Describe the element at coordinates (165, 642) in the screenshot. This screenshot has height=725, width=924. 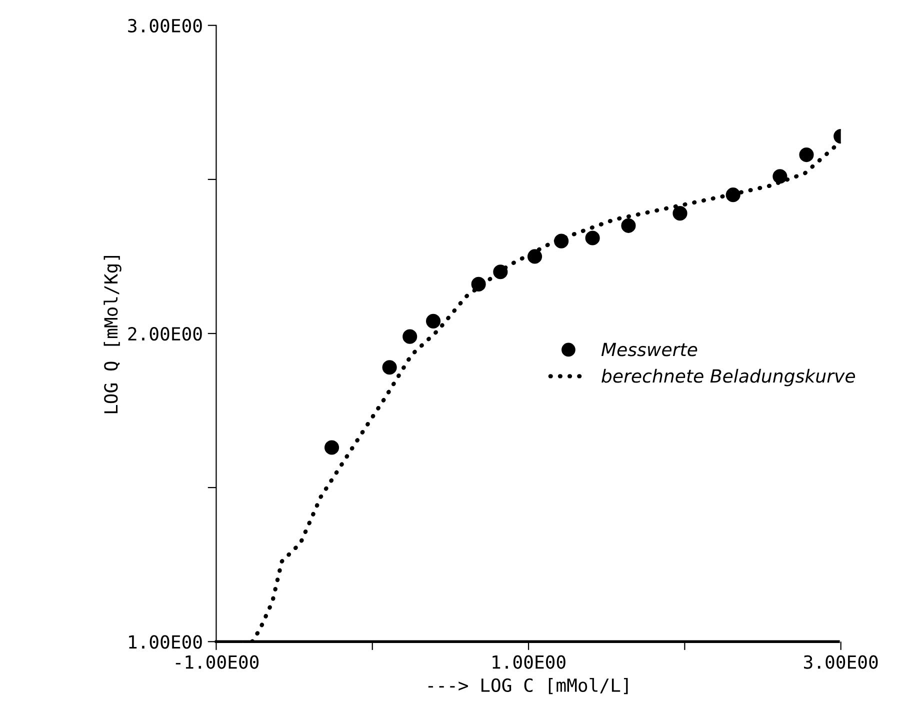
I see `y-tick-label: 1.00E00` at that location.